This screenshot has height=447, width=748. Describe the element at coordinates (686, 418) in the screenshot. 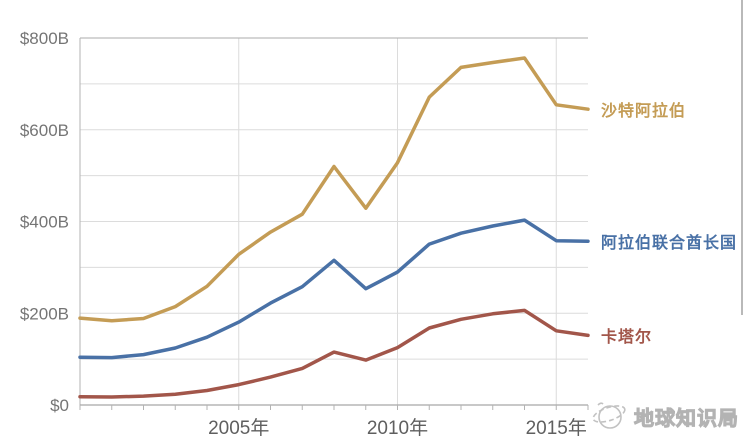

I see `watermark-text: 地球知识局` at that location.